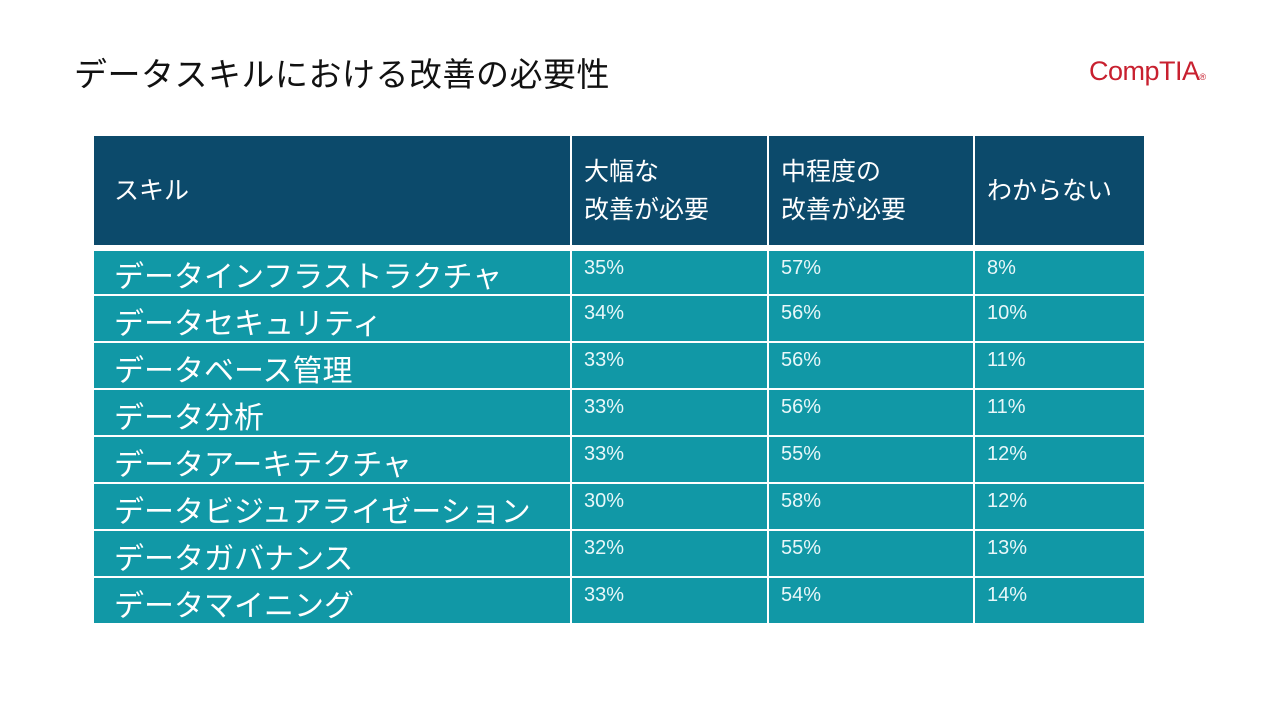 Image resolution: width=1280 pixels, height=720 pixels. I want to click on table-row: データ分析 33% 56% 11%, so click(619, 412).